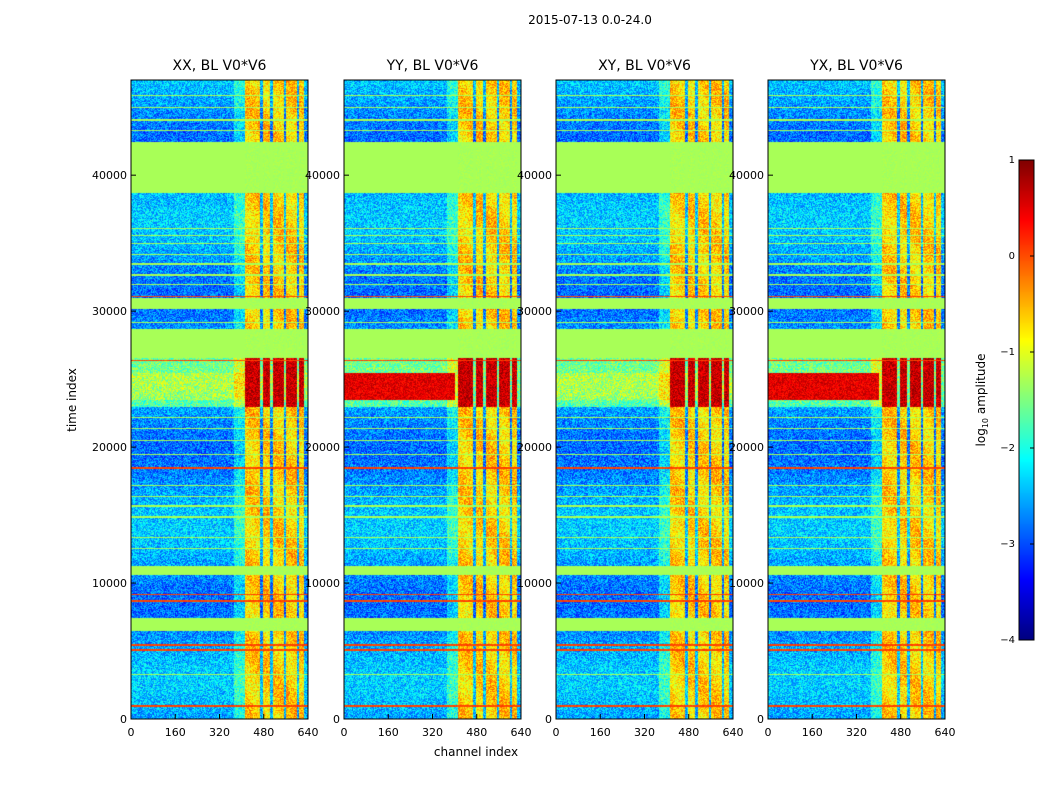 This screenshot has height=800, width=1050. I want to click on heatmap-yy, so click(432, 399).